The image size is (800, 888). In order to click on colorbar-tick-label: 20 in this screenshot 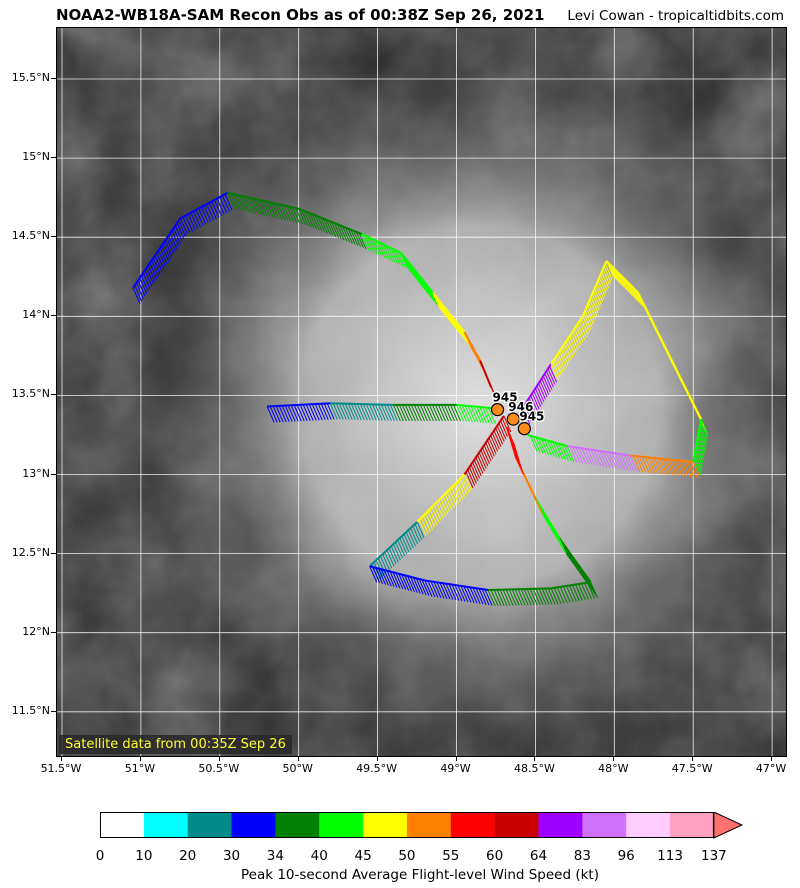, I will do `click(188, 856)`.